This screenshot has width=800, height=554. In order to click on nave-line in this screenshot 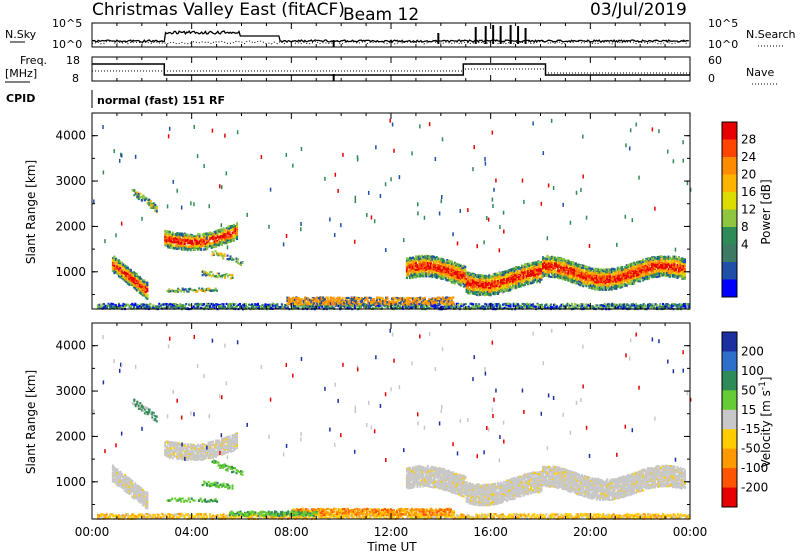, I will do `click(391, 71)`.